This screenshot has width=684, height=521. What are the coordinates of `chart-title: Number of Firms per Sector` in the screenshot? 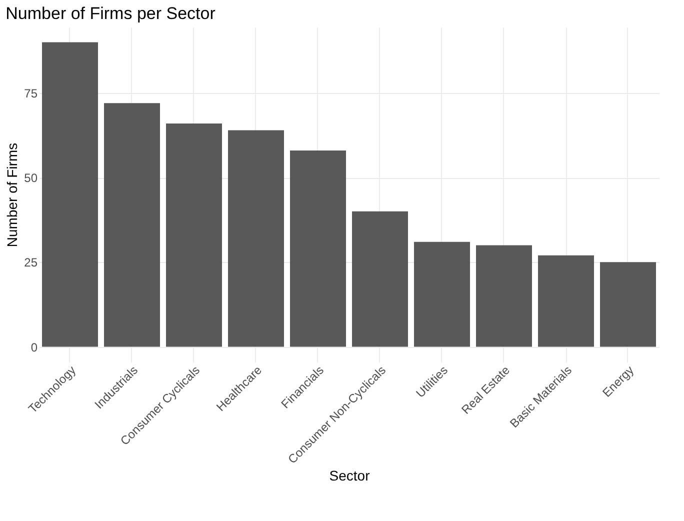 It's located at (111, 13).